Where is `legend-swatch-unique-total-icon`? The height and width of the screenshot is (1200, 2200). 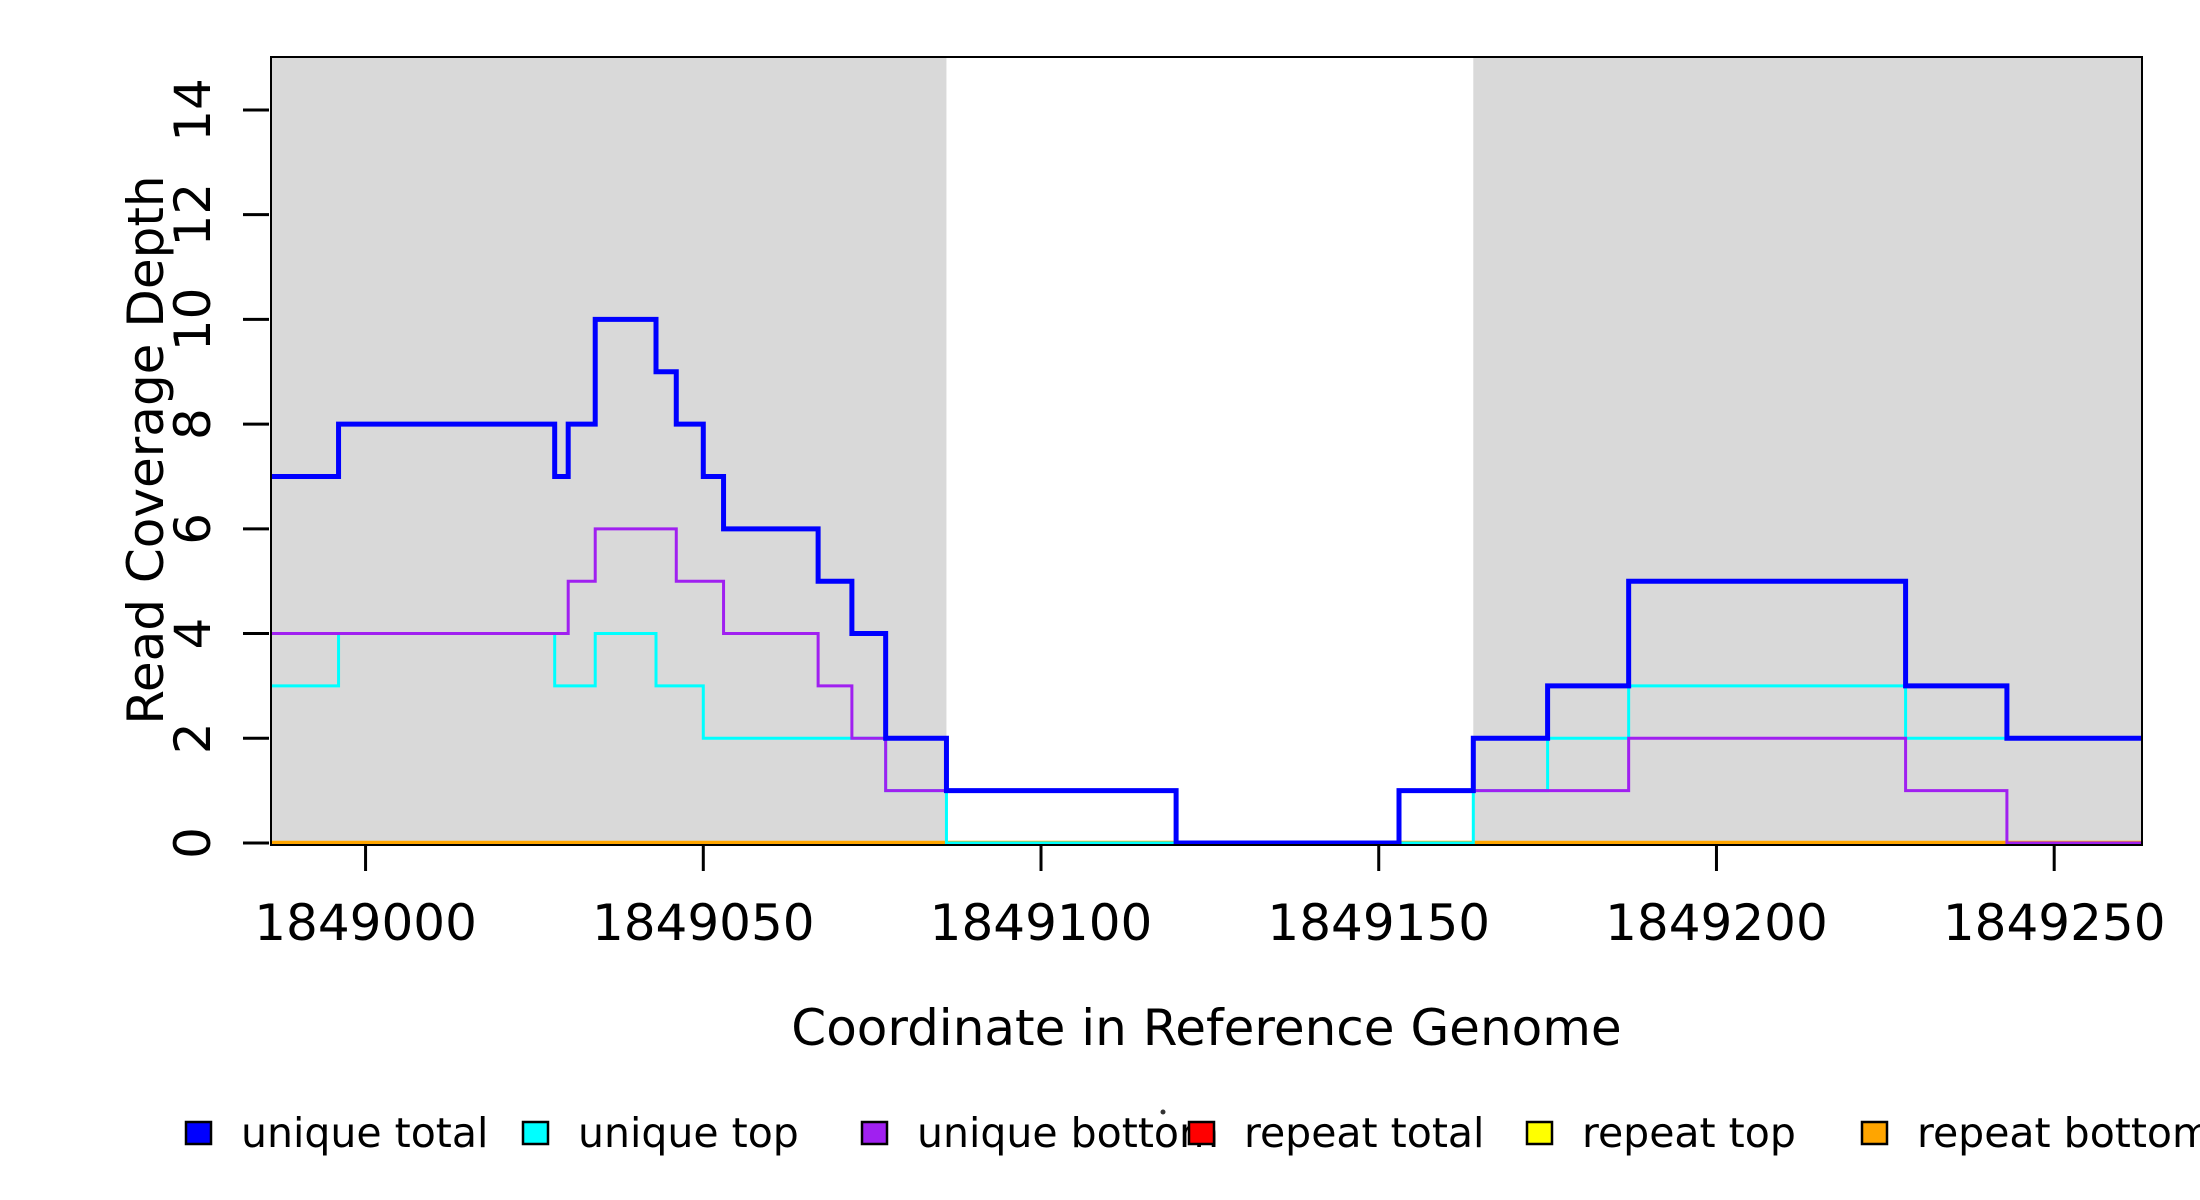 legend-swatch-unique-total-icon is located at coordinates (198, 1133).